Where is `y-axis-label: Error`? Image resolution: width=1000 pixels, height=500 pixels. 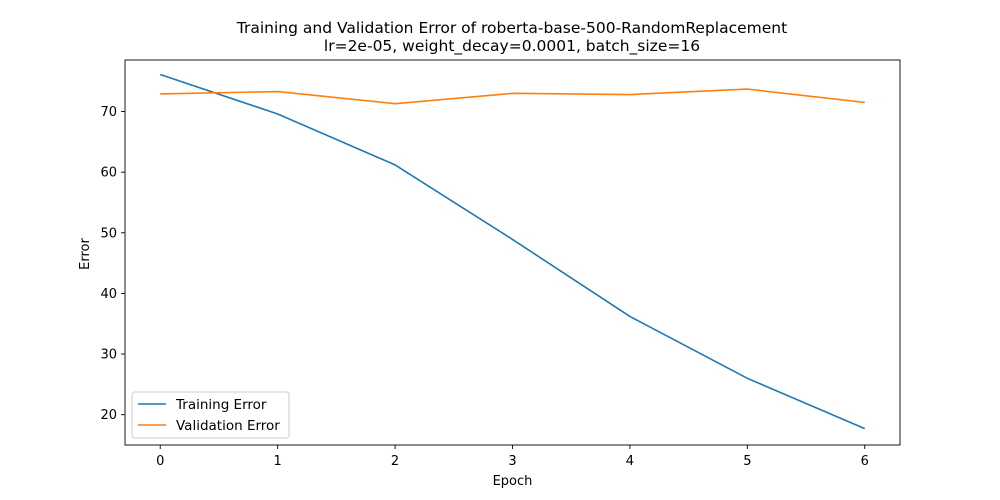
y-axis-label: Error is located at coordinates (85, 254).